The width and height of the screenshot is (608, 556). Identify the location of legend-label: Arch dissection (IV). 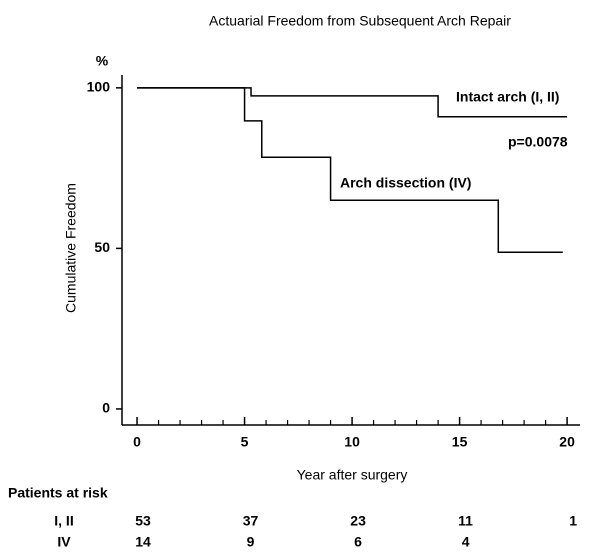
(405, 183).